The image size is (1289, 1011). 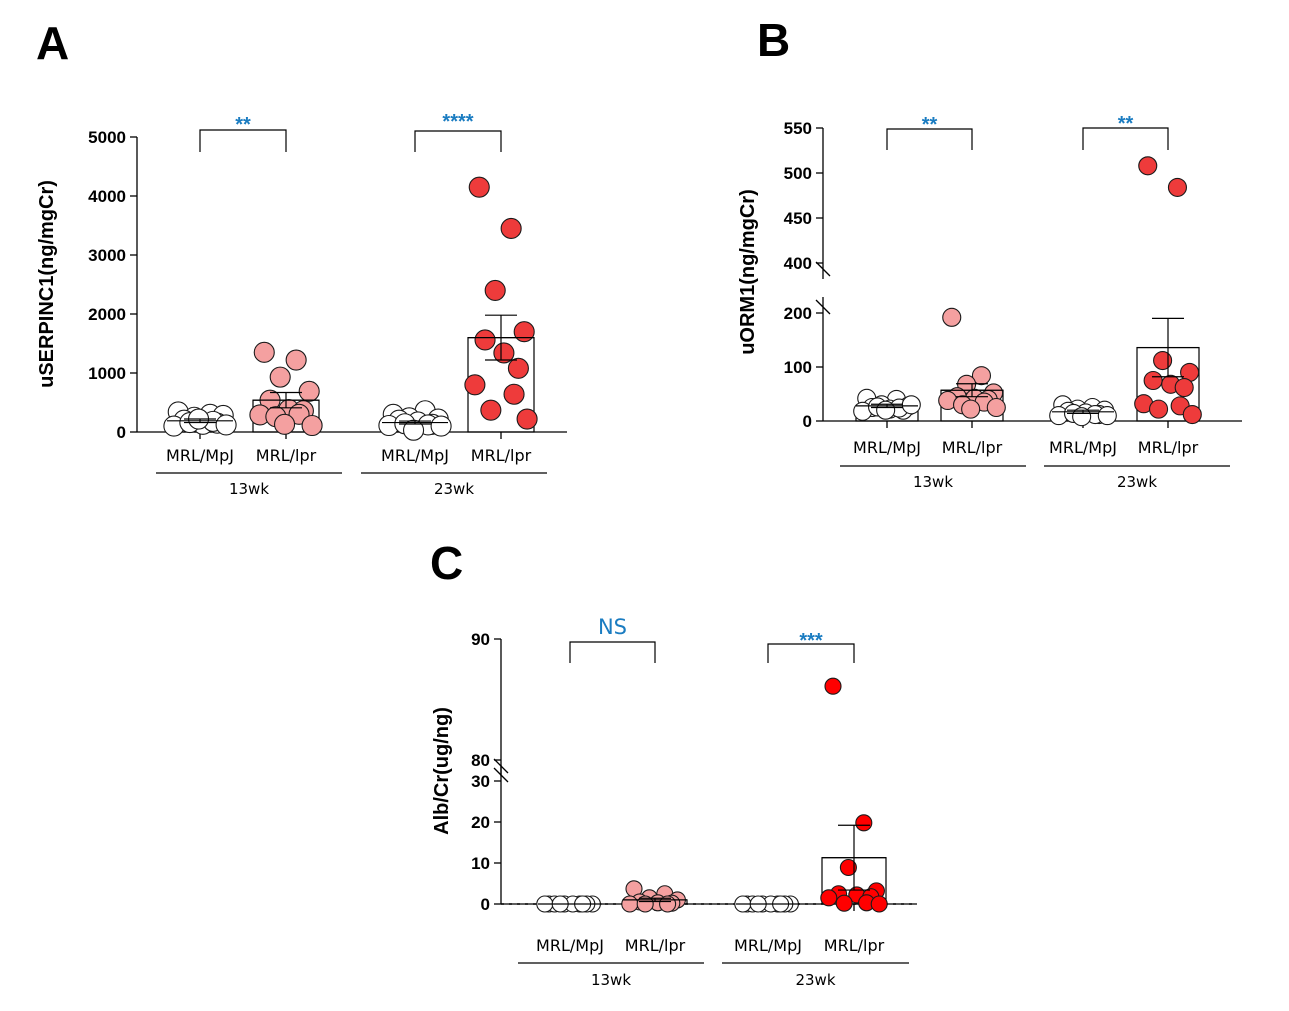 What do you see at coordinates (798, 128) in the screenshot?
I see `panel-b-y-tick-label: 550` at bounding box center [798, 128].